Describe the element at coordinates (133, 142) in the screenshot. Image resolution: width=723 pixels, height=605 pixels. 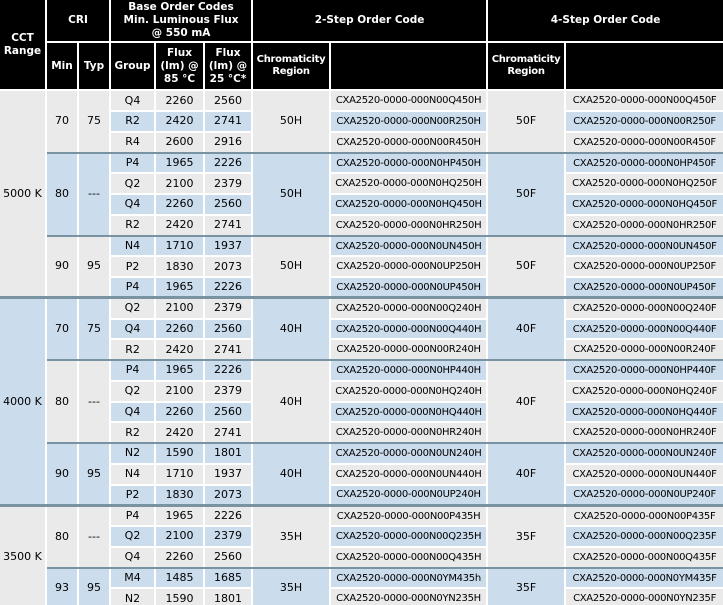
I see `flux-group-cell: R4` at that location.